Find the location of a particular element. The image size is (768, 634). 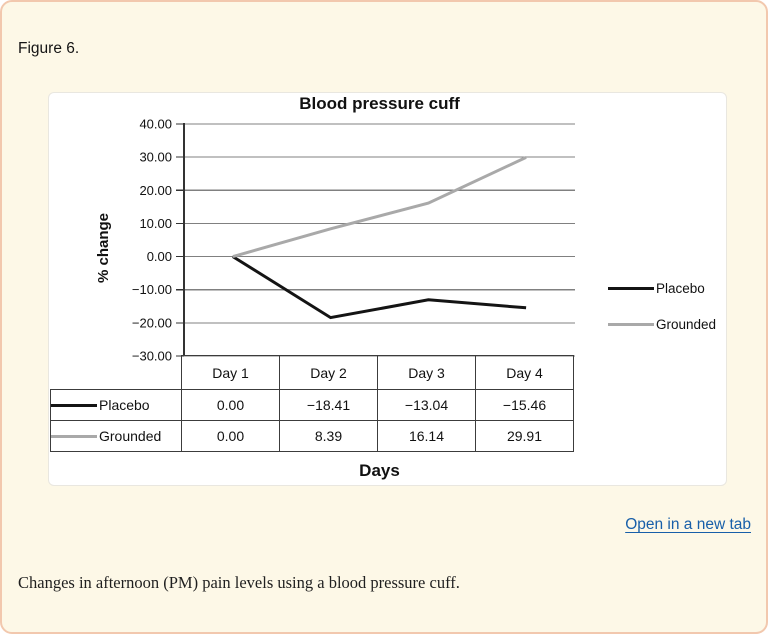

legend-label: Placebo is located at coordinates (680, 288).